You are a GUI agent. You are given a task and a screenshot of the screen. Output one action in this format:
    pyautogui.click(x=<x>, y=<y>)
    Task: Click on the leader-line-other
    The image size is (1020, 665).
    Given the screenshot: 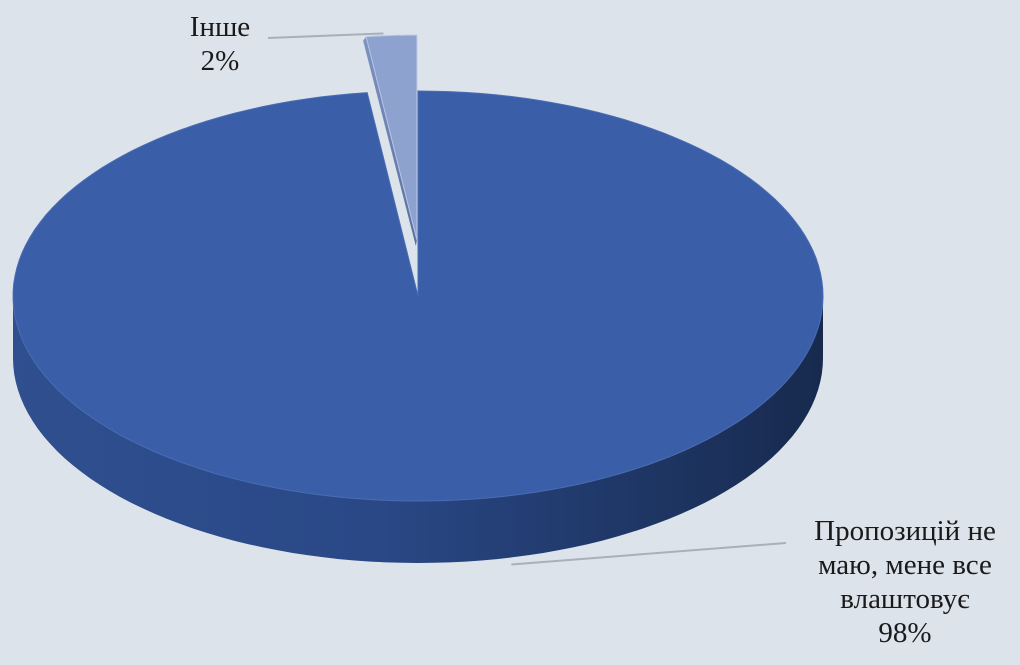 What is the action you would take?
    pyautogui.click(x=325, y=35)
    